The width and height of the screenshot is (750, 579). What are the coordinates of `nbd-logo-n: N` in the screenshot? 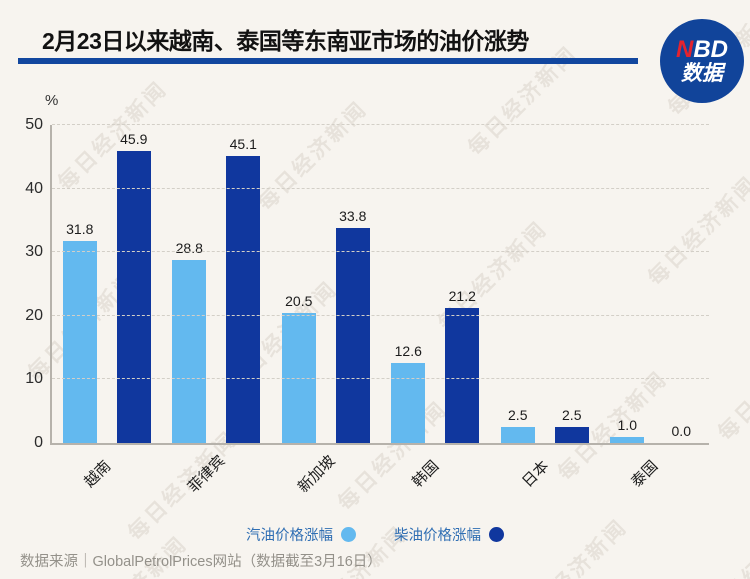 It's located at (684, 50).